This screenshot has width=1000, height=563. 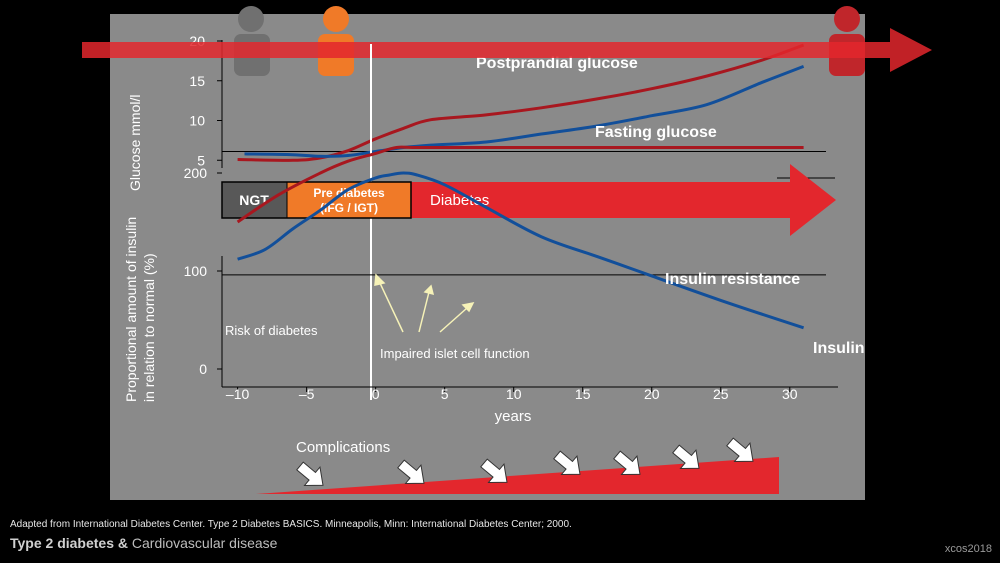 I want to click on insulin-resistance-curve, so click(x=520, y=184).